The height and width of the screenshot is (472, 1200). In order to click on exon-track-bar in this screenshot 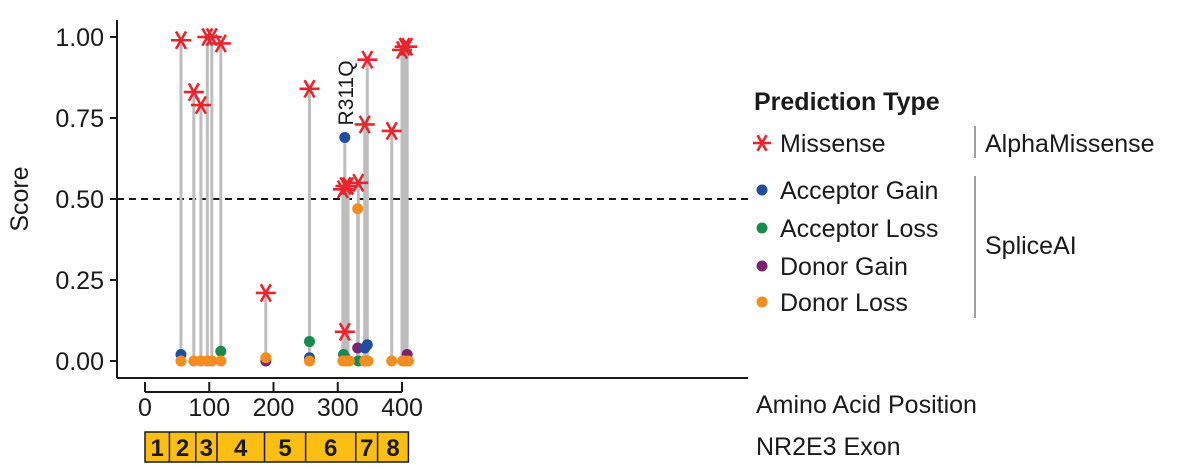, I will do `click(277, 447)`.